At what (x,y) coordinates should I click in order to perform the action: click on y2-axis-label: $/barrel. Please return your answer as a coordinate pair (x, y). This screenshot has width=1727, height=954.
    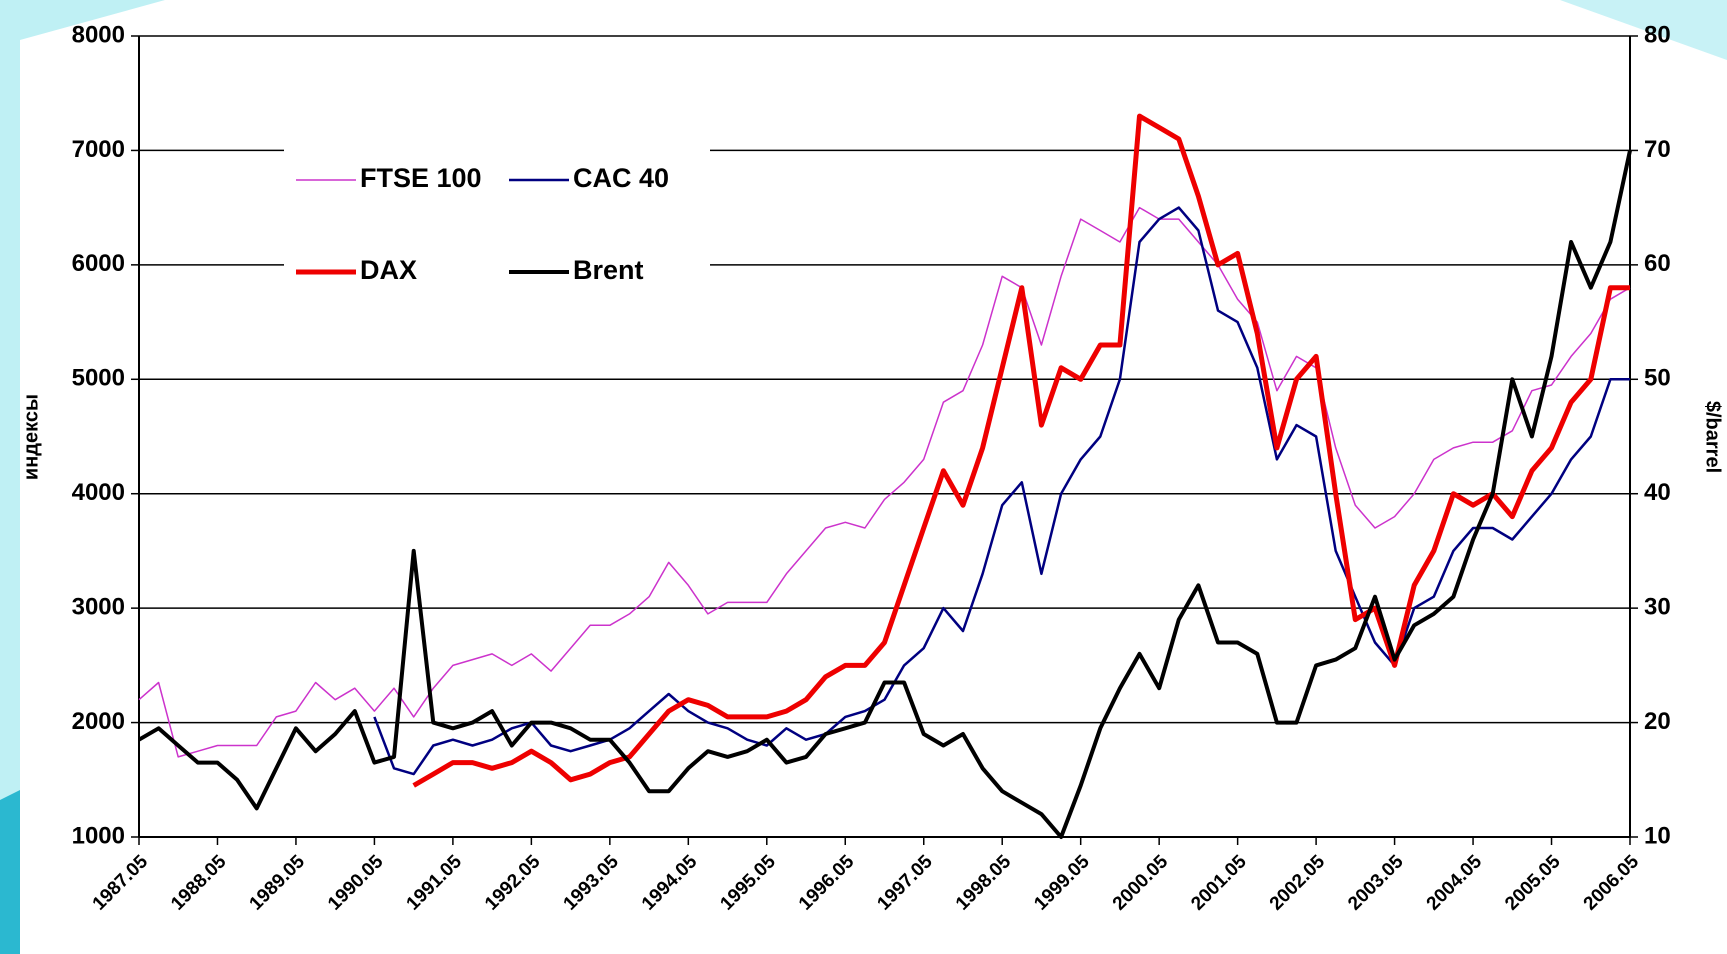
    Looking at the image, I should click on (1713, 437).